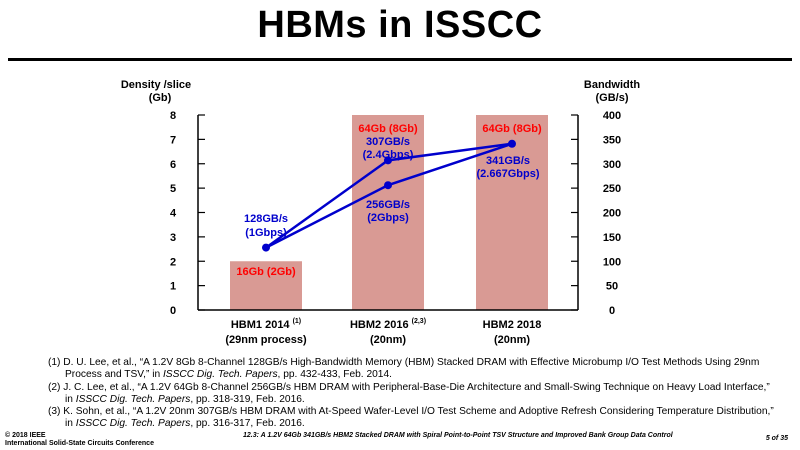 The width and height of the screenshot is (800, 450). What do you see at coordinates (173, 238) in the screenshot?
I see `left-tick-label-3: 3` at bounding box center [173, 238].